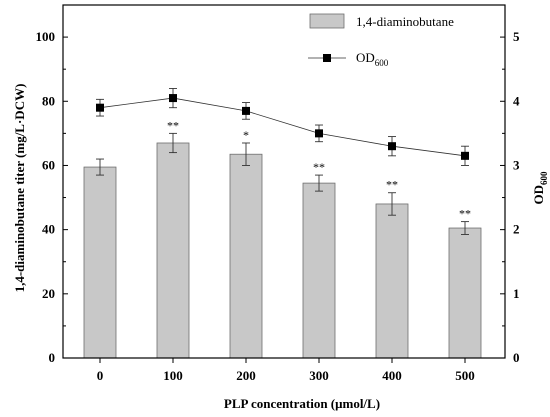 This screenshot has height=417, width=550. I want to click on y-axis-title-right: OD600, so click(540, 188).